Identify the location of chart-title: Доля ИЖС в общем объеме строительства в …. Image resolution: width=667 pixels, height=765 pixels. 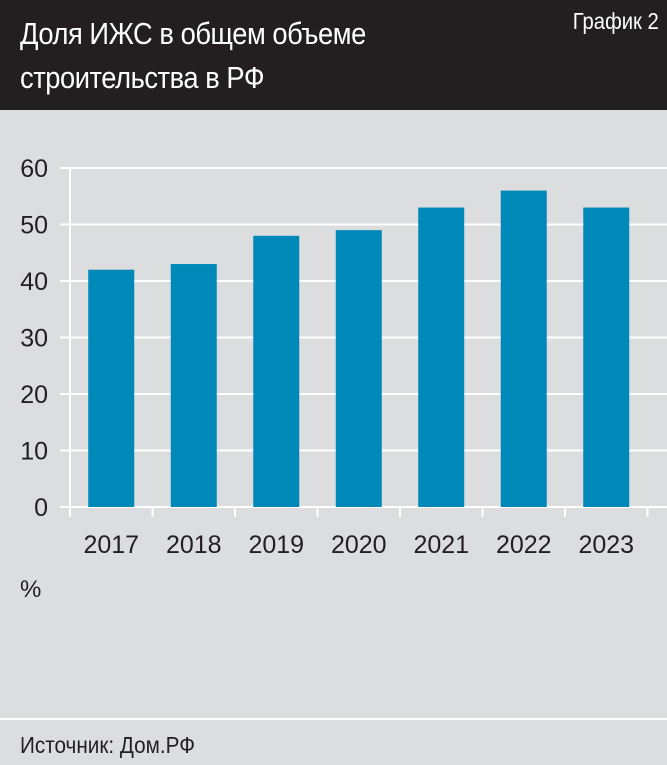
(193, 55).